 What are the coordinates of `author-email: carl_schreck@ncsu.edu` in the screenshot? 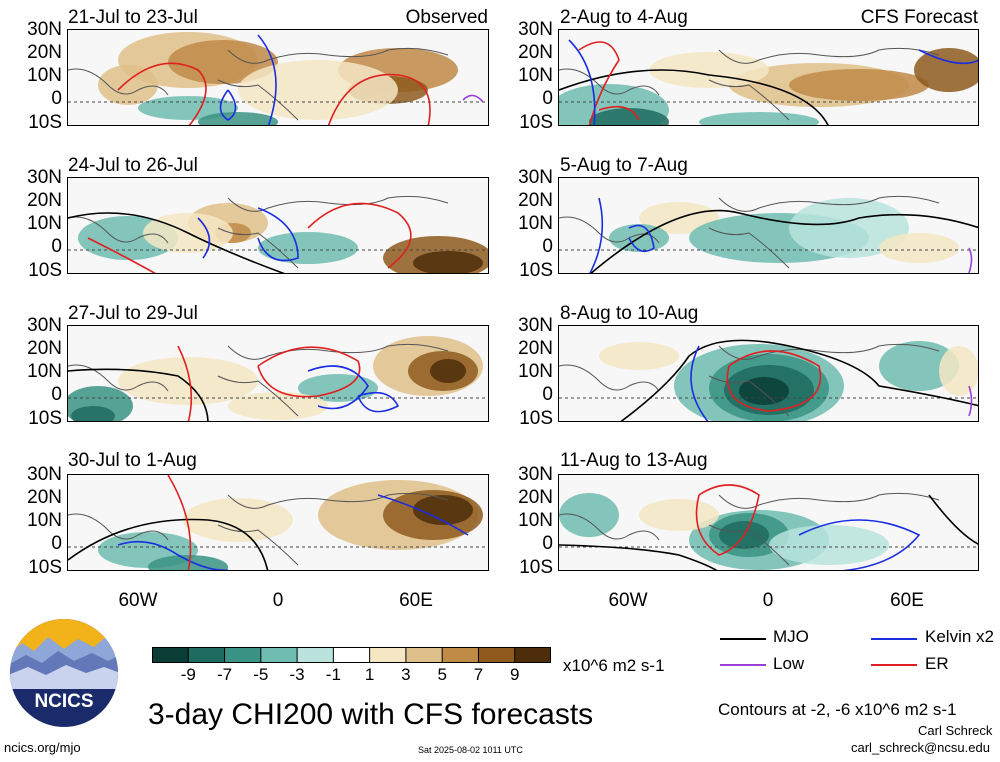 It's located at (920, 747).